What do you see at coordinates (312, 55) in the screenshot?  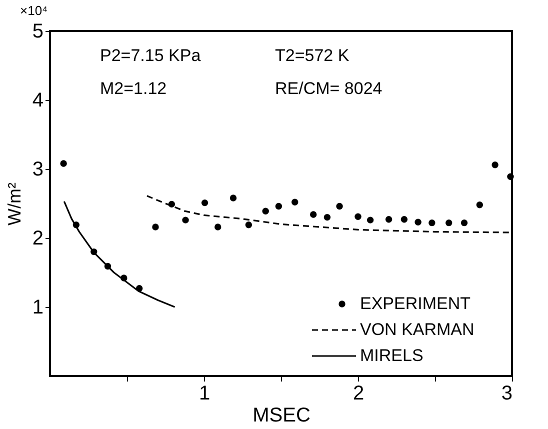 I see `annotation: T2=572 K` at bounding box center [312, 55].